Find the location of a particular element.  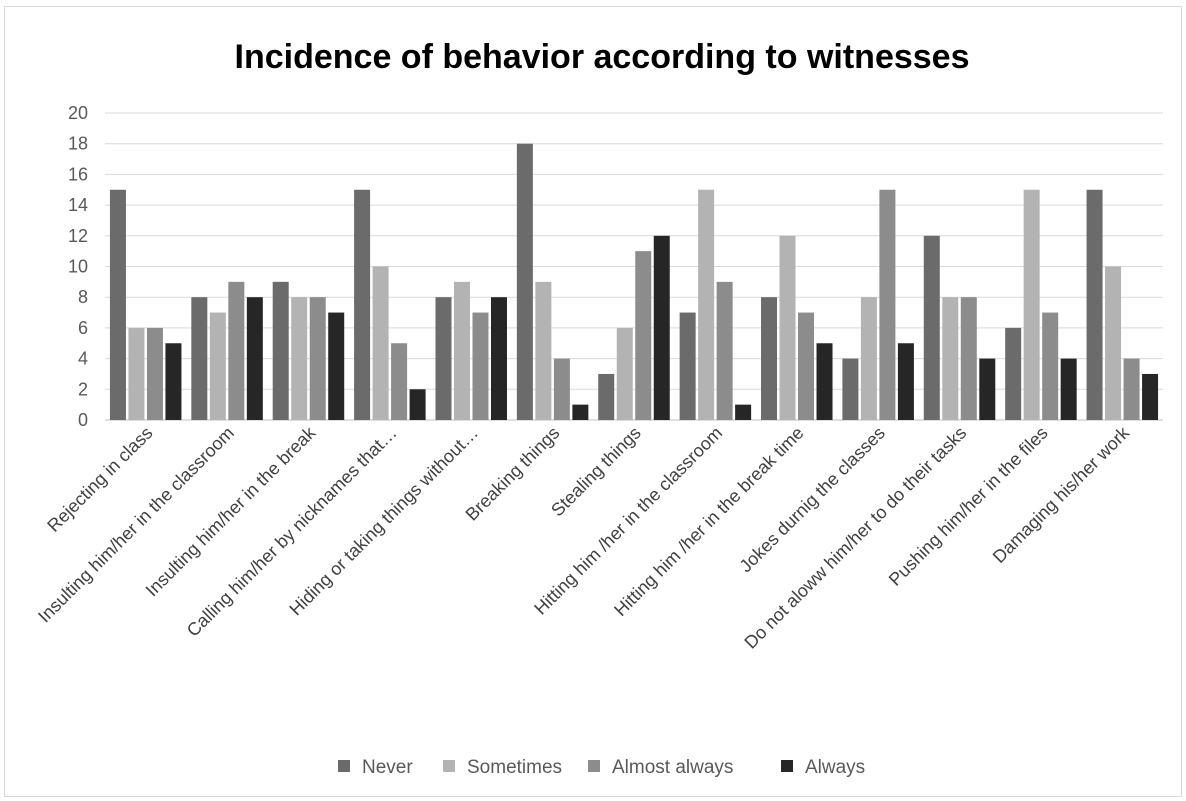

legend-label: Sometimes is located at coordinates (514, 767).